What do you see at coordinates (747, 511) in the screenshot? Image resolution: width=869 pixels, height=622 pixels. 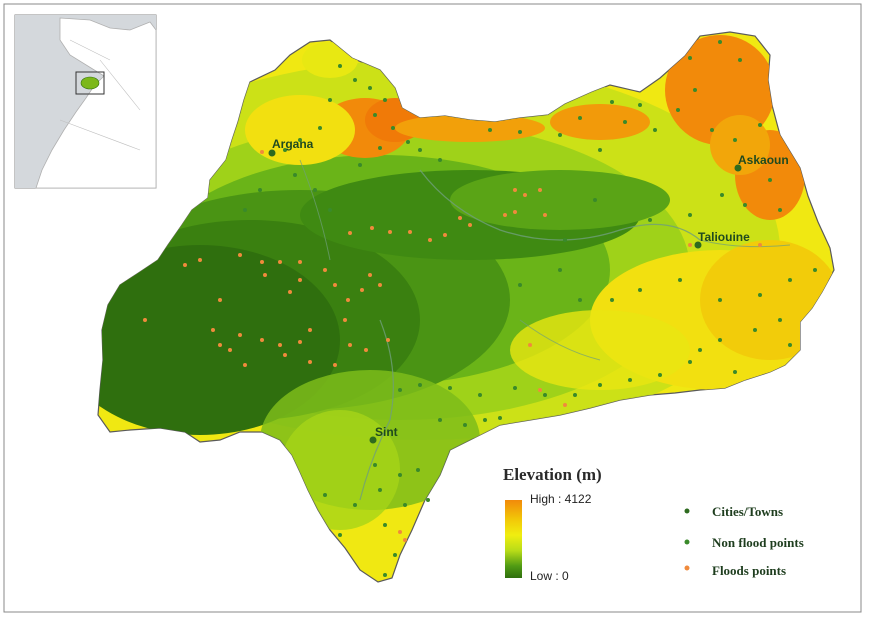 I see `legend-cities-label: Cities/Towns` at bounding box center [747, 511].